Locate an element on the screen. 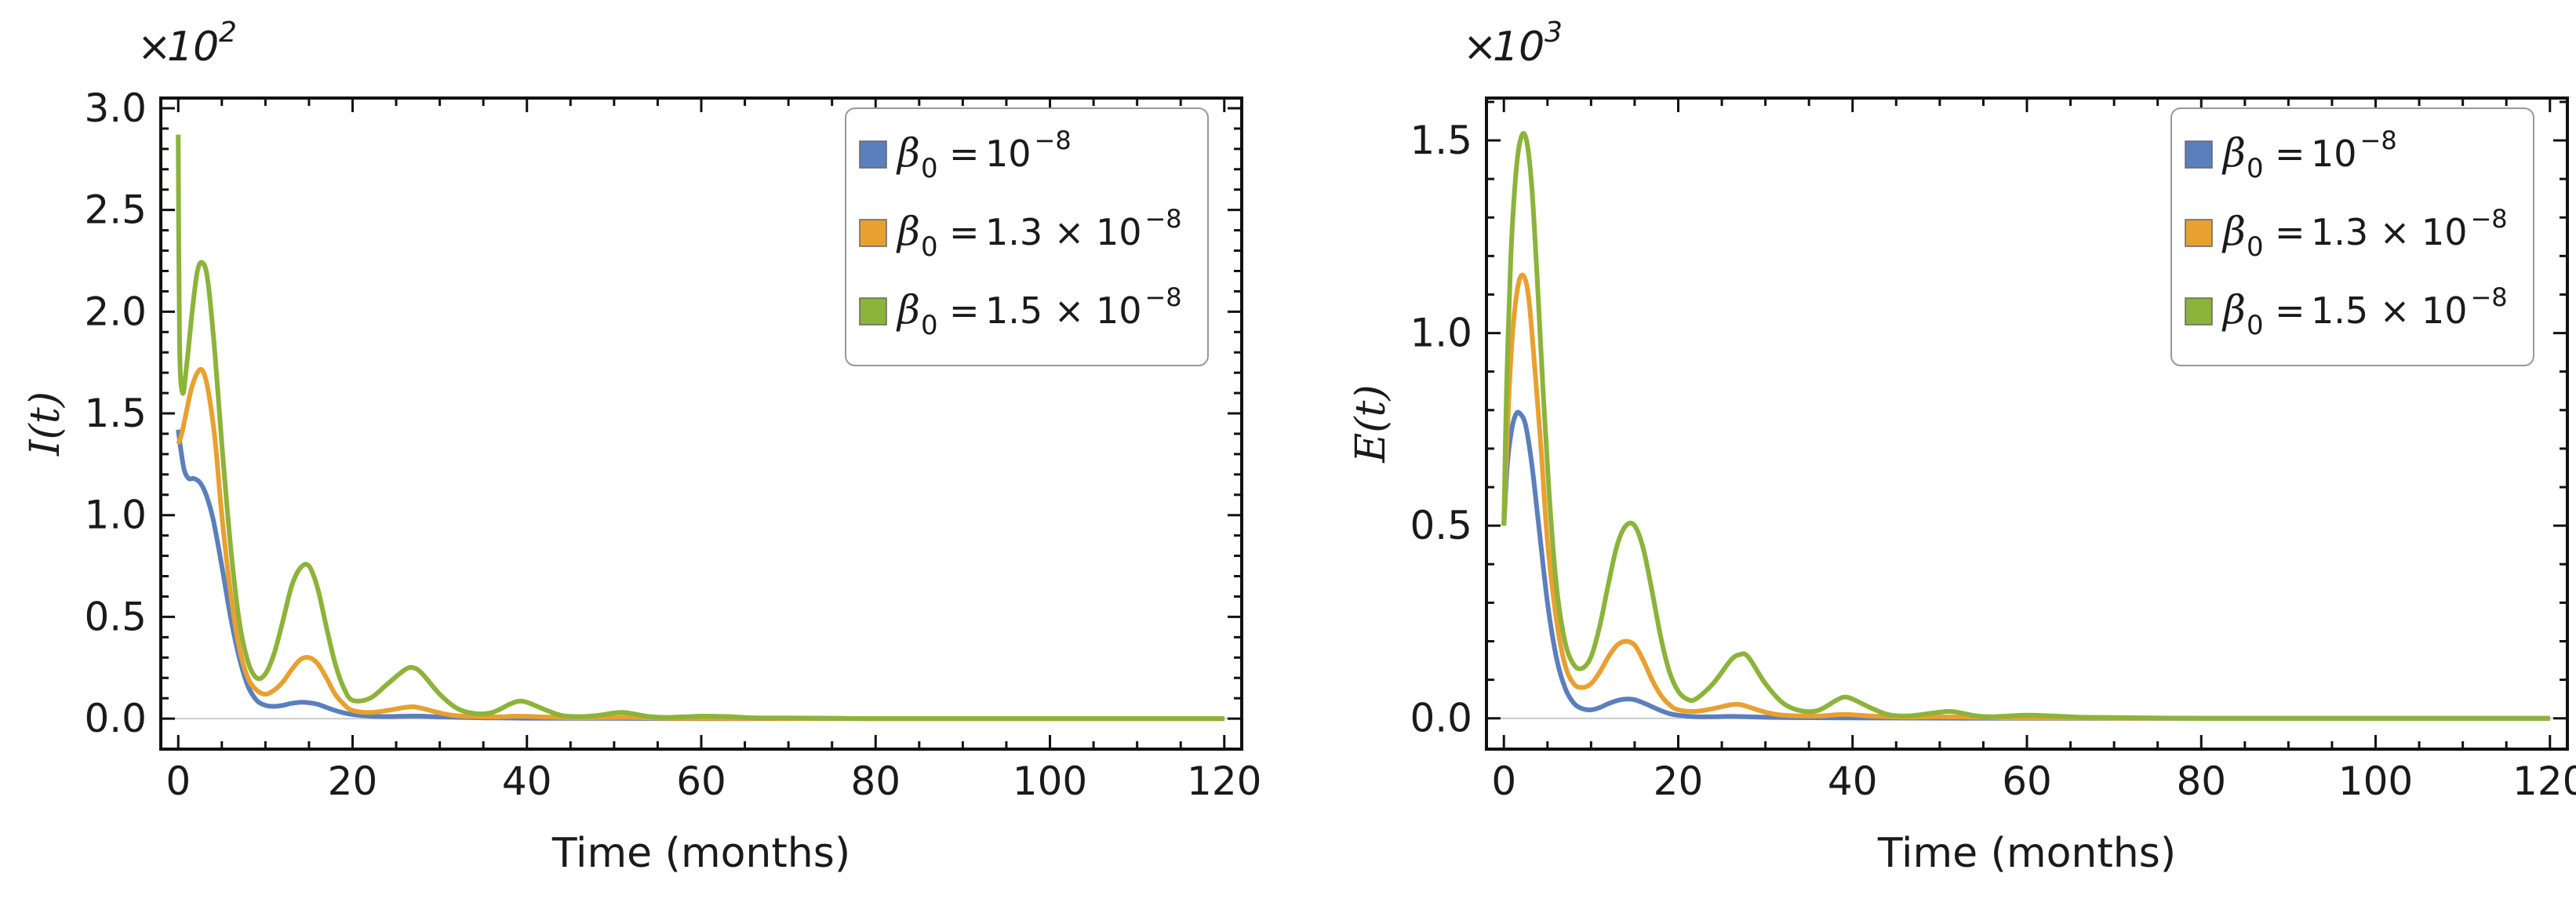 The width and height of the screenshot is (2576, 906). y-multiplier-exponent: 2 is located at coordinates (228, 32).